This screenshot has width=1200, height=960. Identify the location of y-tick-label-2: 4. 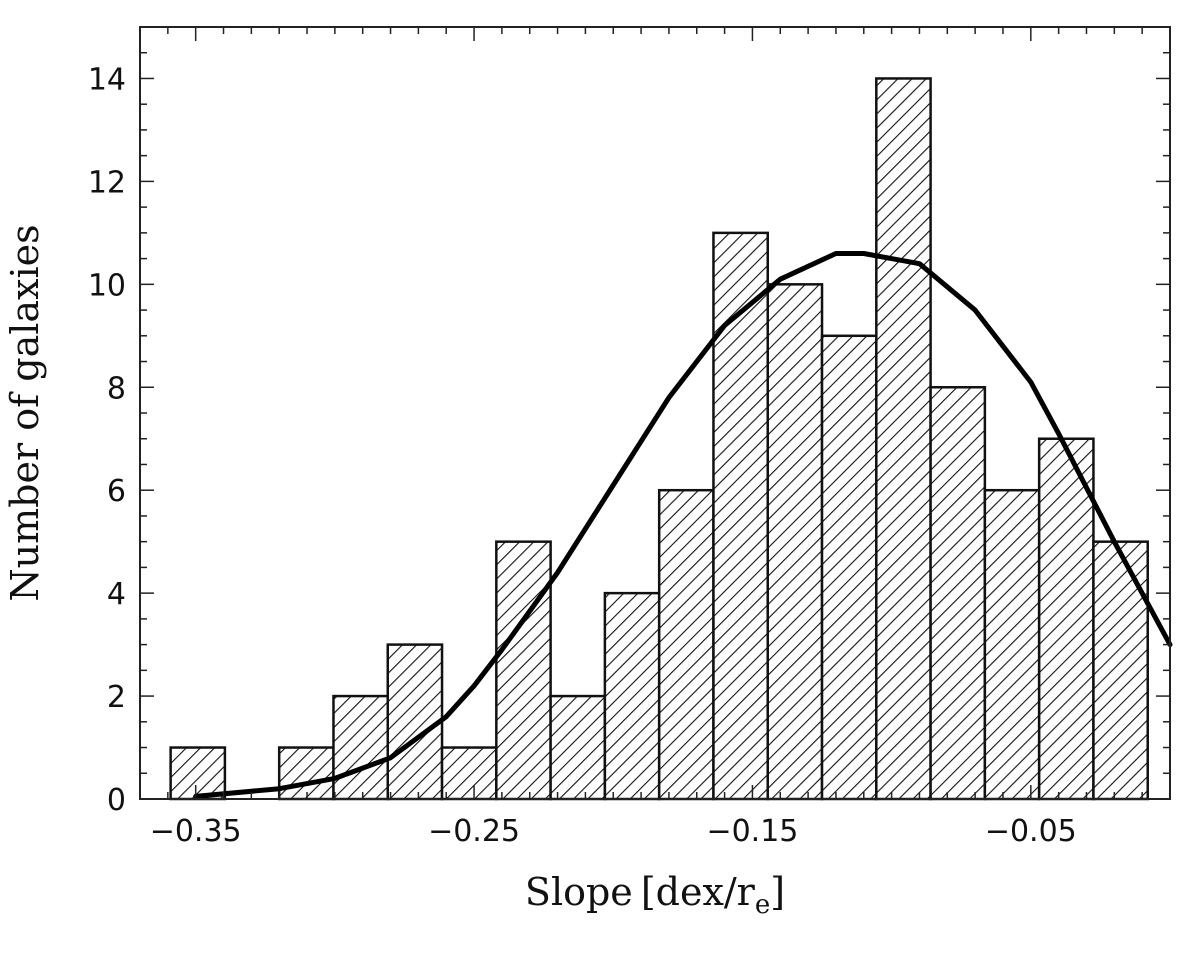
(116, 594).